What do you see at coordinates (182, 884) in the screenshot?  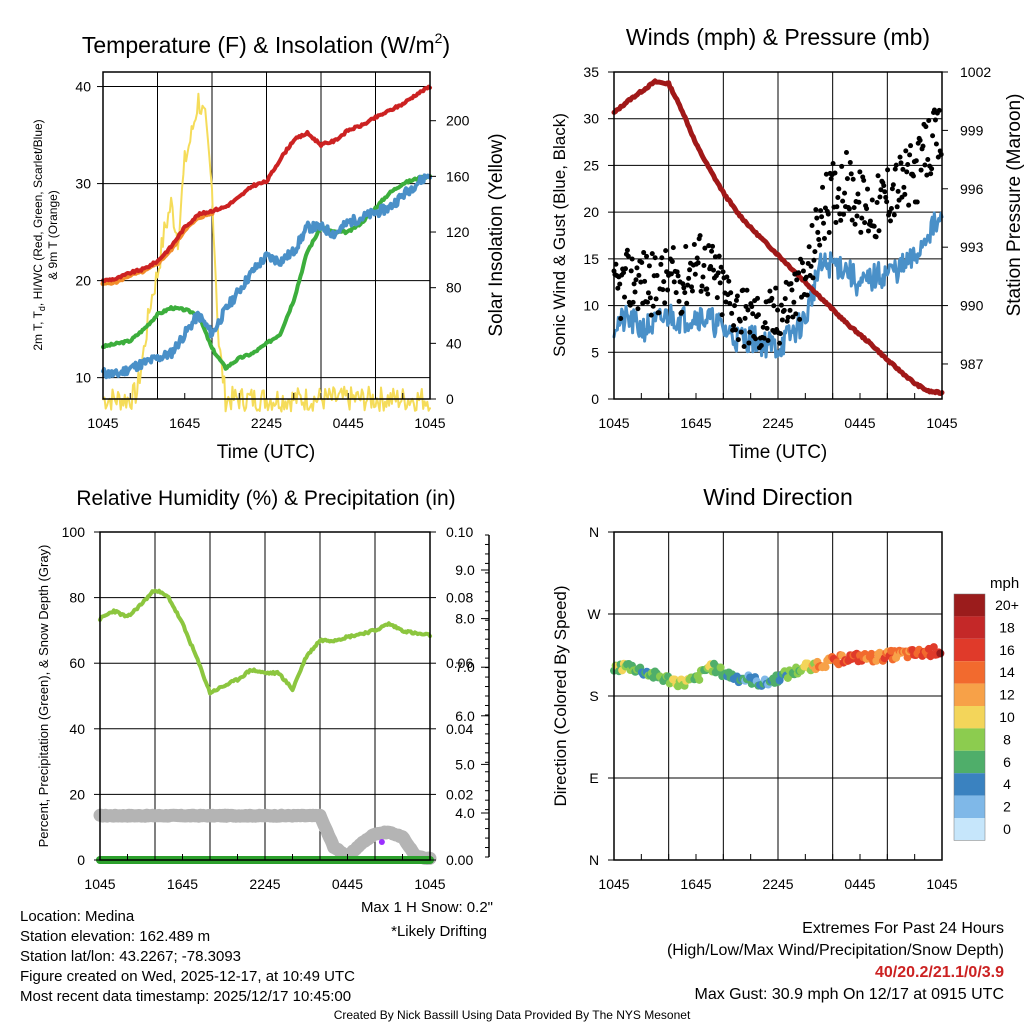 I see `x-tick-label: 1645` at bounding box center [182, 884].